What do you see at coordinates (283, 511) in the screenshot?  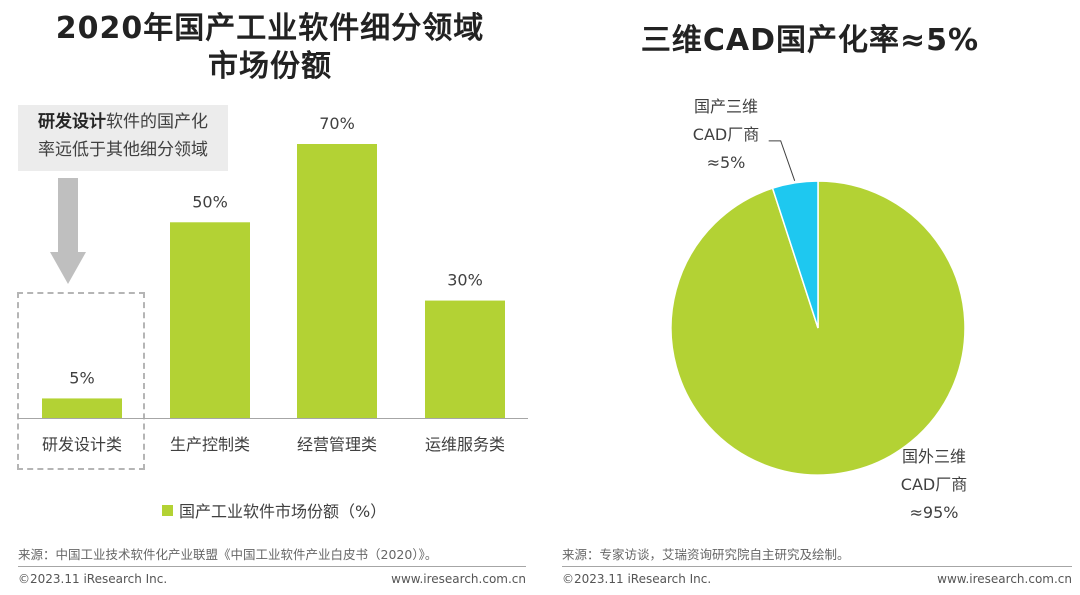 I see `legend-label: 国产工业软件市场份额（%）` at bounding box center [283, 511].